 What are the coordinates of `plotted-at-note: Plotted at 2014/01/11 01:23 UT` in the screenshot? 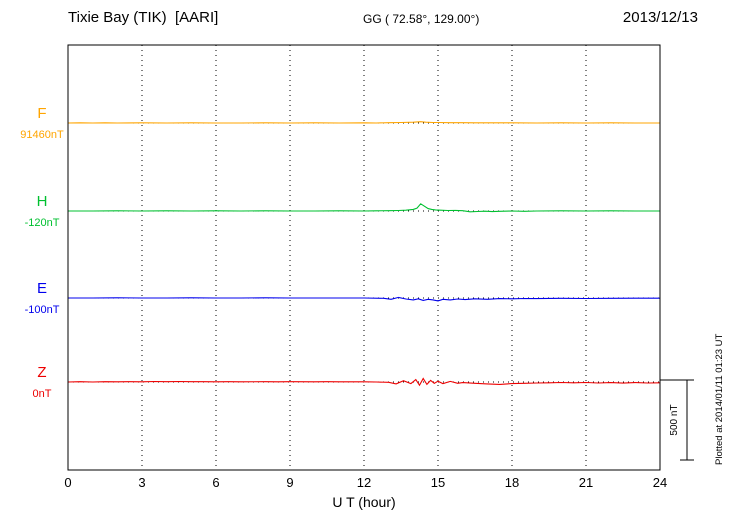 It's located at (719, 399).